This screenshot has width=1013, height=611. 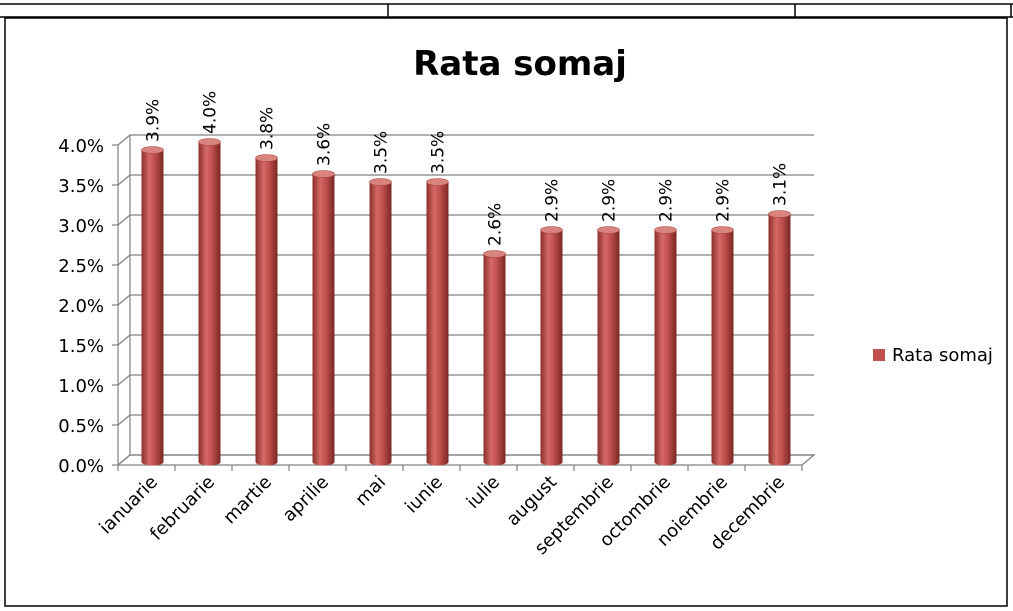 What do you see at coordinates (81, 346) in the screenshot?
I see `y-tick-label: 1.5%` at bounding box center [81, 346].